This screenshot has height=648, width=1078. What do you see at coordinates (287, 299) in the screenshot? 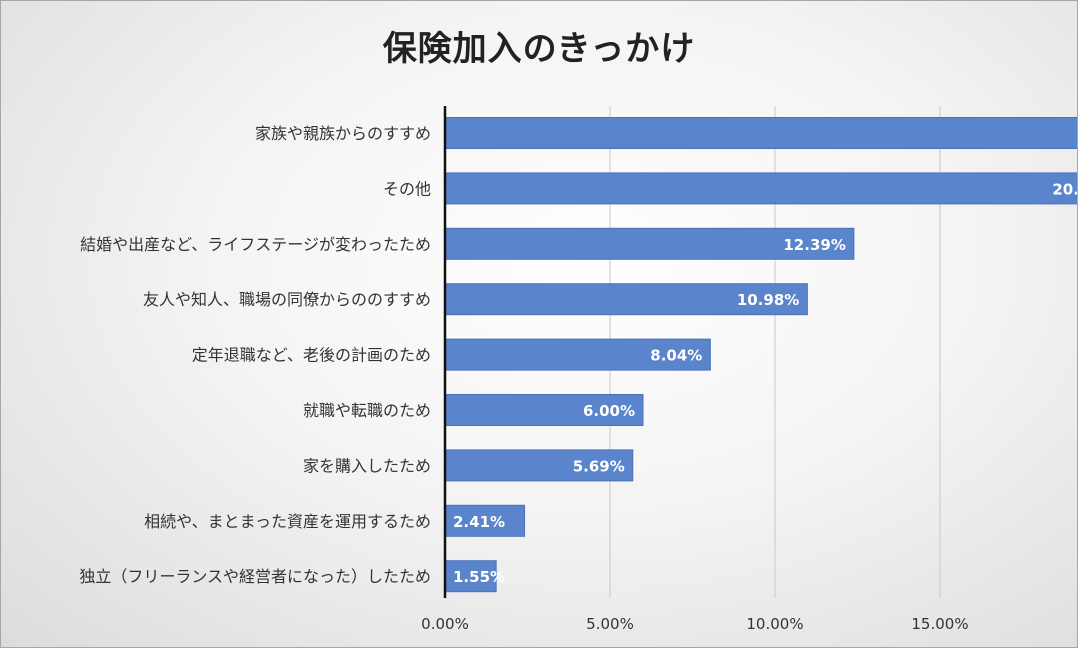
I see `category-label: 友人や知人、職場の同僚からののすすめ` at bounding box center [287, 299].